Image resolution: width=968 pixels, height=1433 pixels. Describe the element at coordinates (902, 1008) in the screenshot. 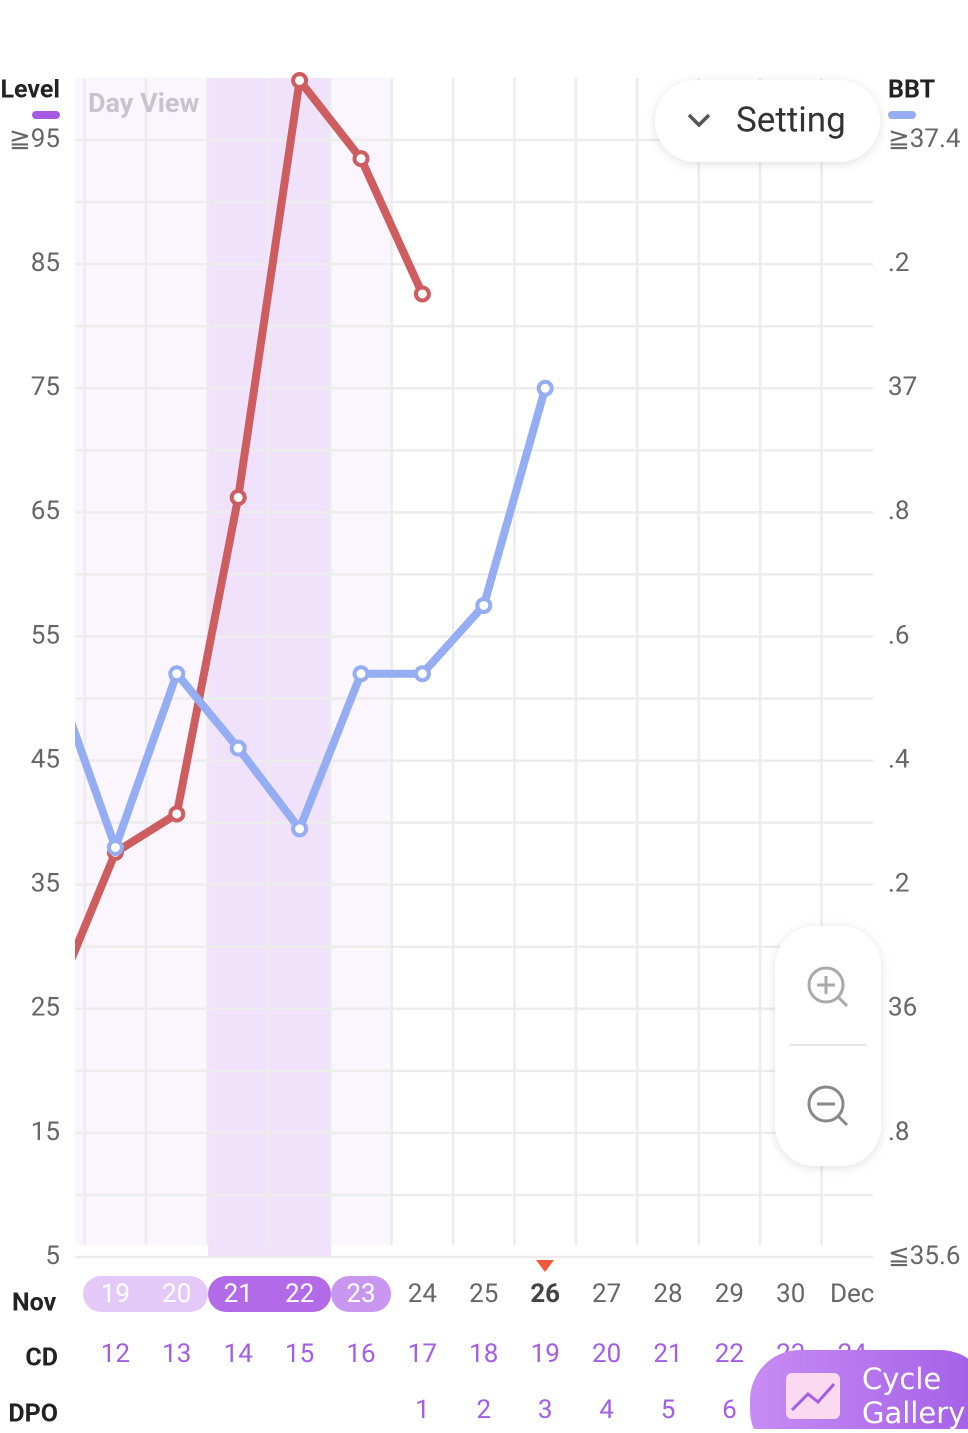

I see `y2-tick-label: 36` at that location.